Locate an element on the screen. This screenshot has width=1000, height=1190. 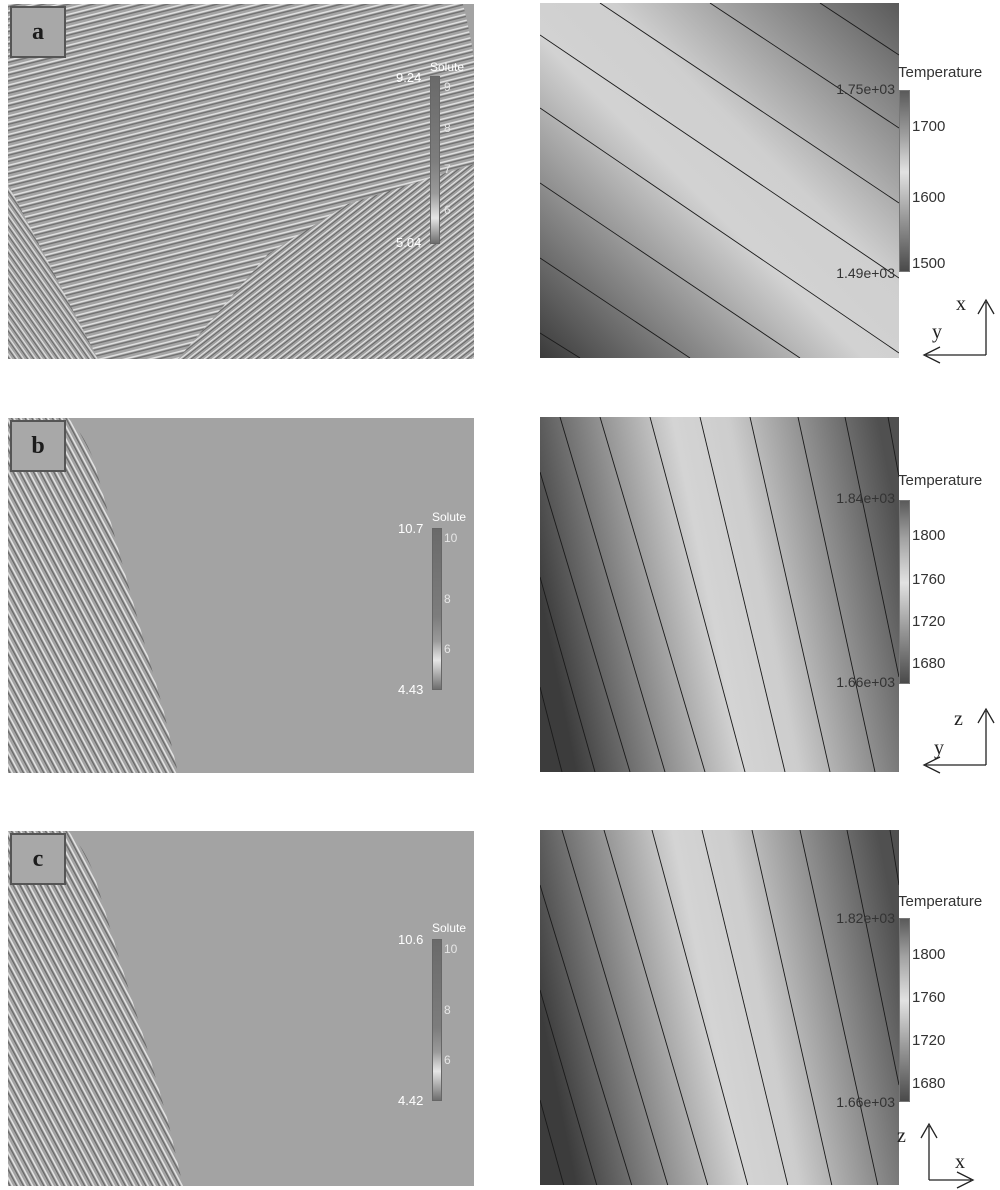
temperature-field-panel-a is located at coordinates (719, 180).